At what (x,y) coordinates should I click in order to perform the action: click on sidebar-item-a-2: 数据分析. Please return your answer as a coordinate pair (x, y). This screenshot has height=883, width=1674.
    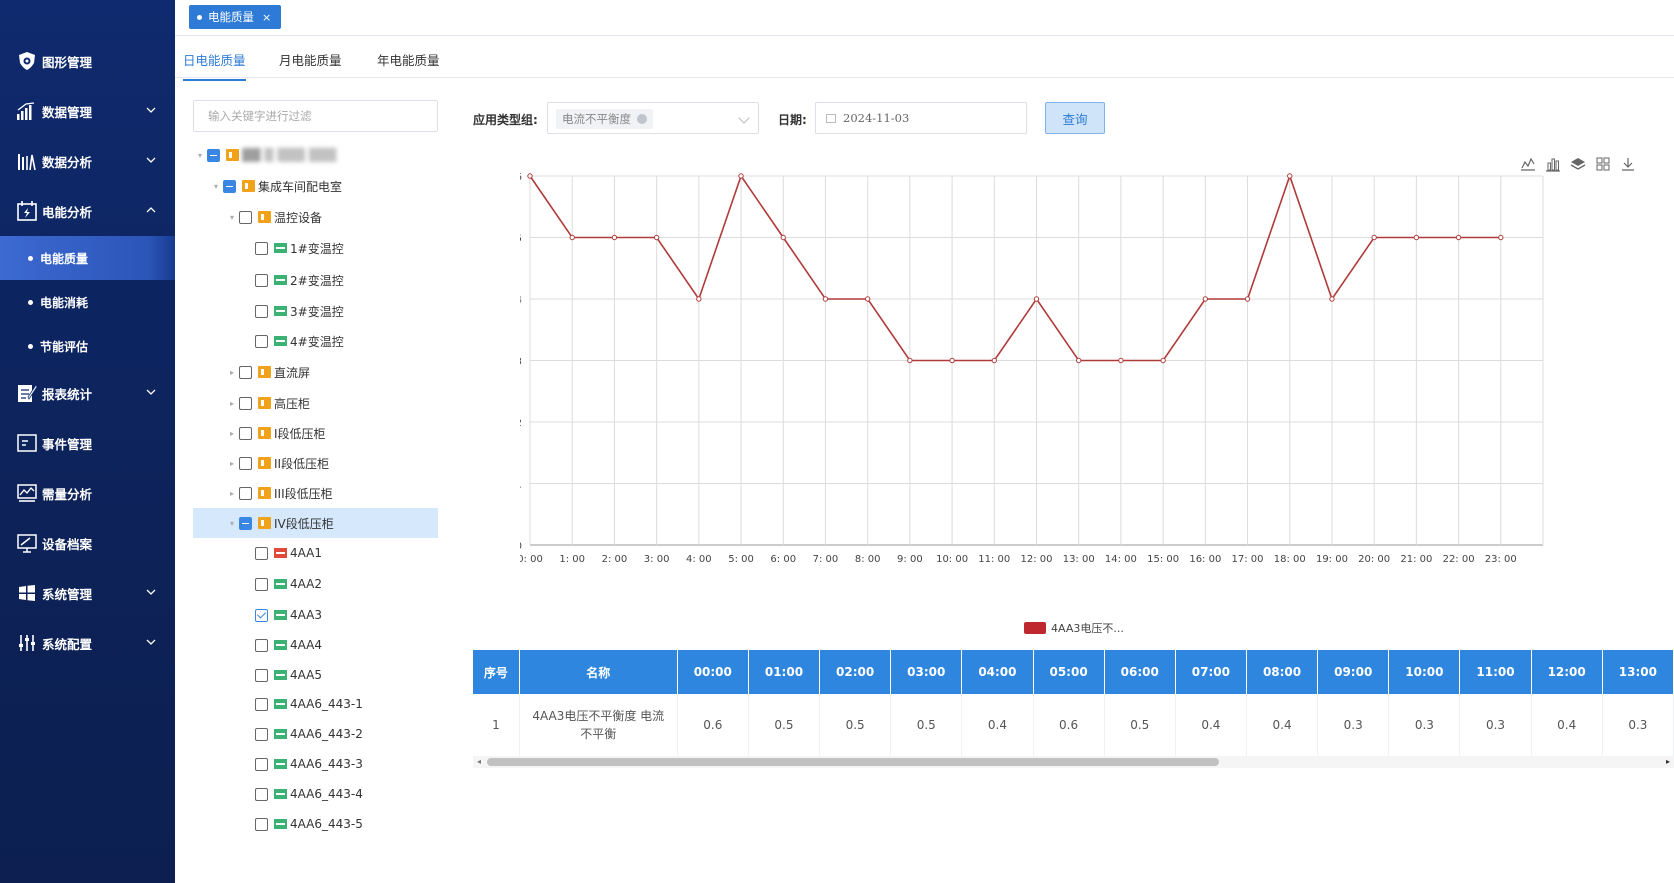
    Looking at the image, I should click on (87, 161).